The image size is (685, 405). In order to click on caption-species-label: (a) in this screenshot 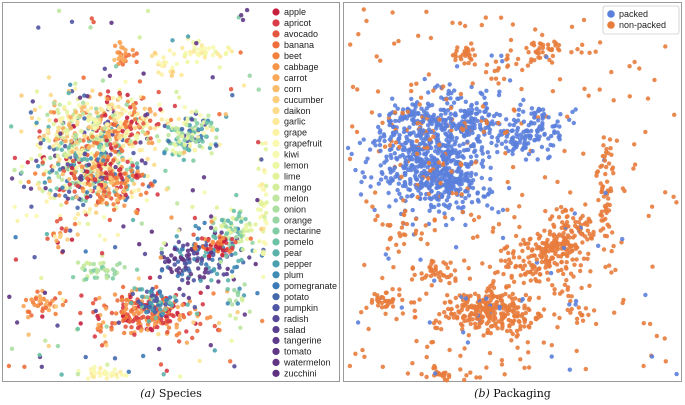, I will do `click(148, 393)`.